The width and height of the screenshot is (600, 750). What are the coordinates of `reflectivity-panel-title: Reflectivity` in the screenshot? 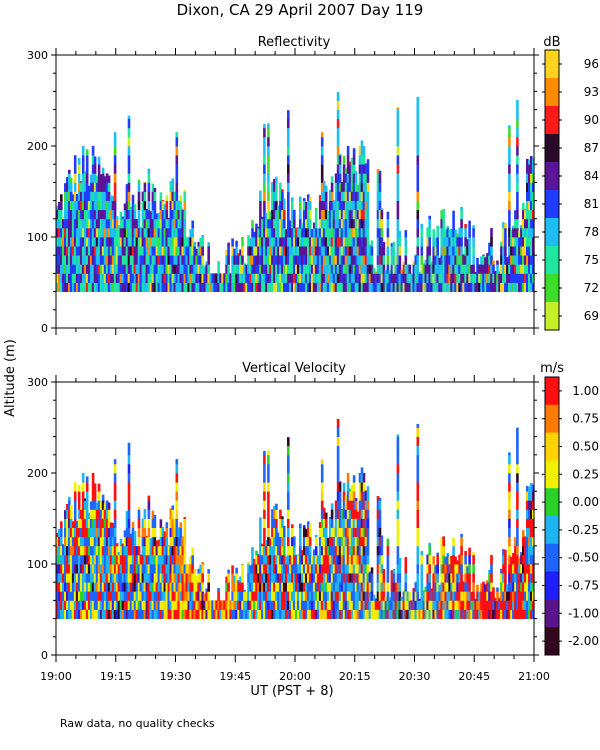 It's located at (294, 42).